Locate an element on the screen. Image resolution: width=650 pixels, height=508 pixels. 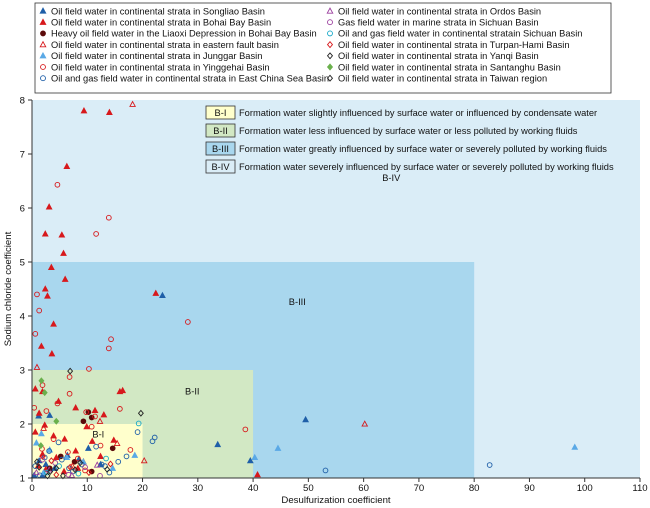
series-oil-field-water-in-continental-strata-in-taiwan-region is located at coordinates (56, 469).